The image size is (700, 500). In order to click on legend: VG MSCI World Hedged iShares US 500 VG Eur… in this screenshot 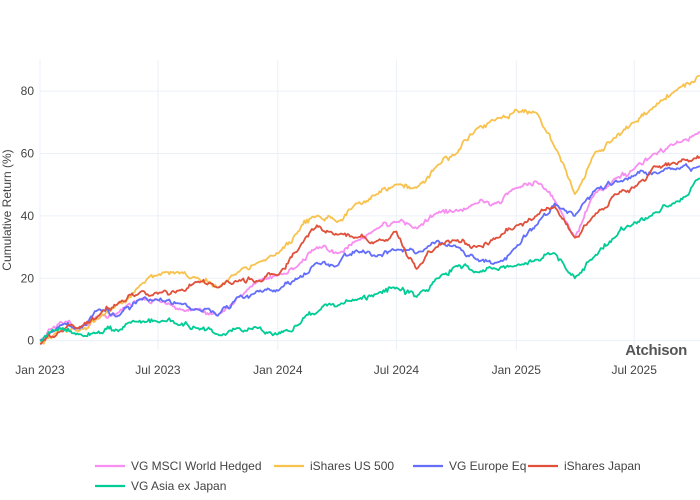, I will do `click(368, 476)`.